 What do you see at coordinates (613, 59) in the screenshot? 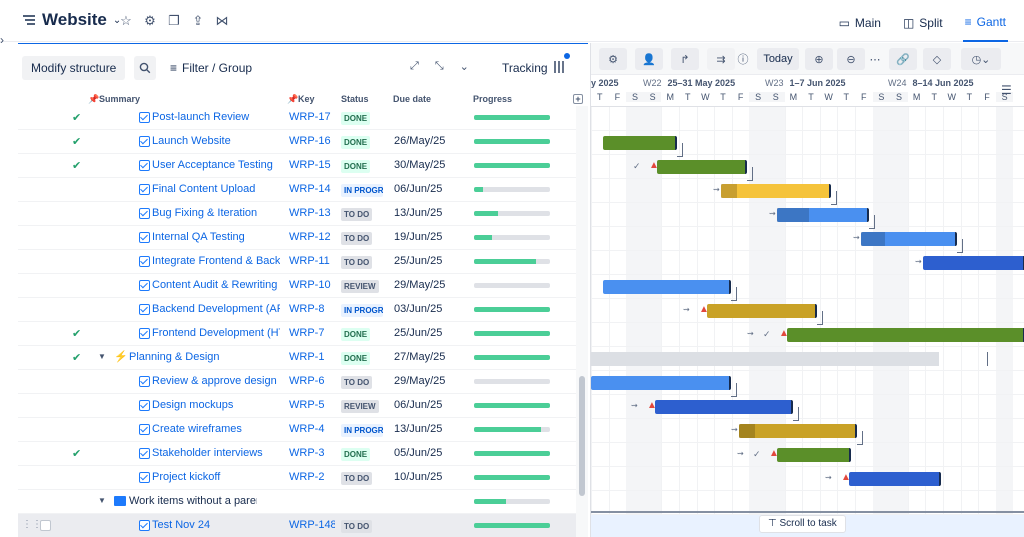
I see `gantt-settings-button: ⚙` at bounding box center [613, 59].